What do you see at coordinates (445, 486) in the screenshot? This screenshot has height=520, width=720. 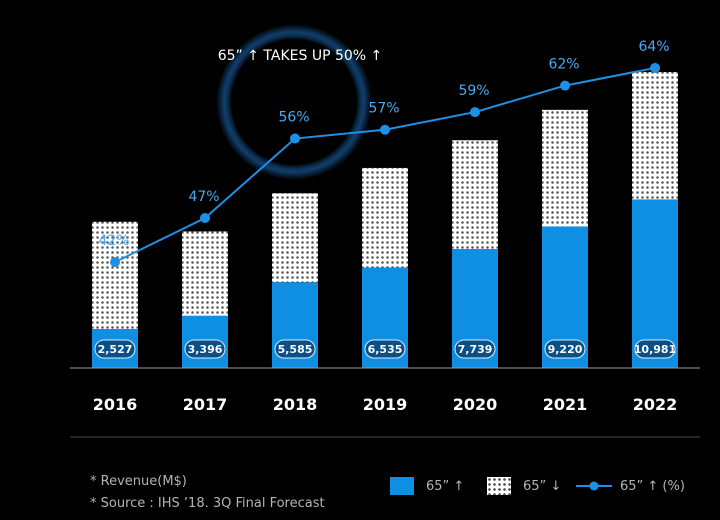 I see `legend-label-65-up: 65” ↑` at bounding box center [445, 486].